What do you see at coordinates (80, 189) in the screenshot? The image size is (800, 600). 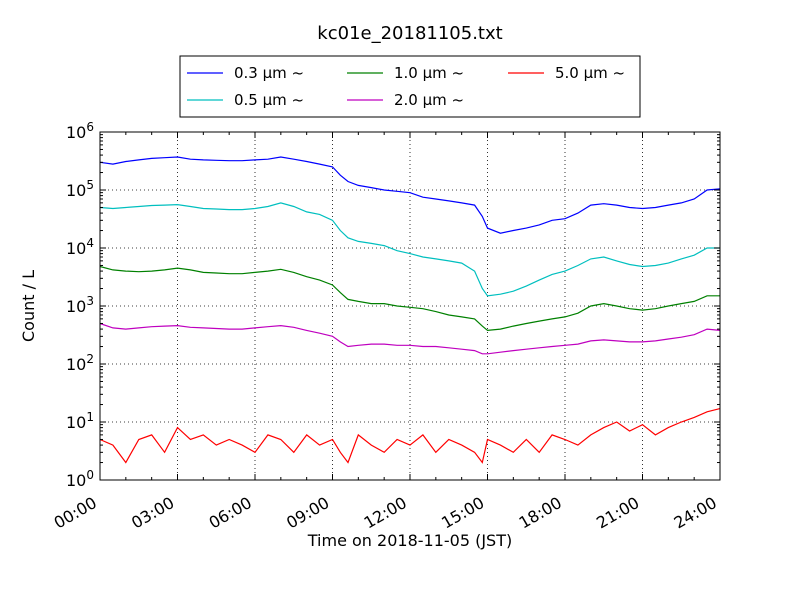 I see `y-tick-label: 10⁵` at bounding box center [80, 189].